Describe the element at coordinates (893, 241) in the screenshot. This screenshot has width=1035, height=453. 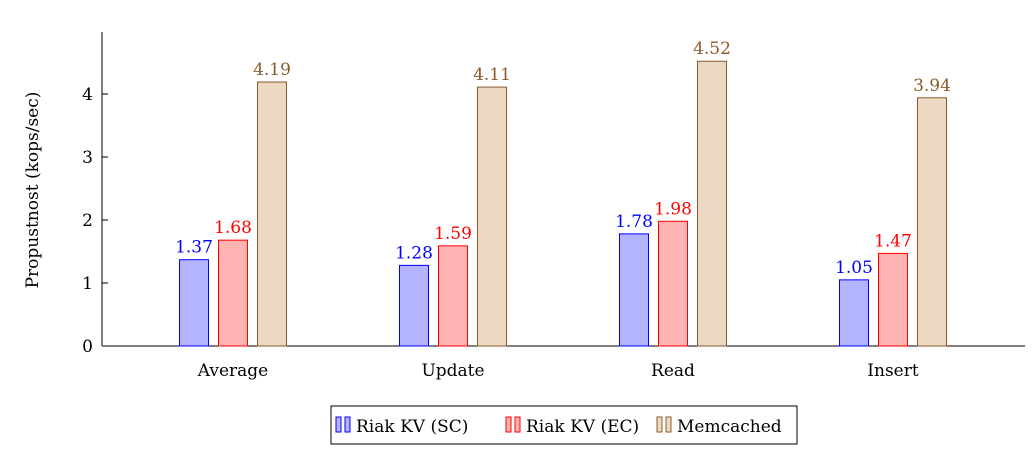
I see `data-label: 1.47` at that location.